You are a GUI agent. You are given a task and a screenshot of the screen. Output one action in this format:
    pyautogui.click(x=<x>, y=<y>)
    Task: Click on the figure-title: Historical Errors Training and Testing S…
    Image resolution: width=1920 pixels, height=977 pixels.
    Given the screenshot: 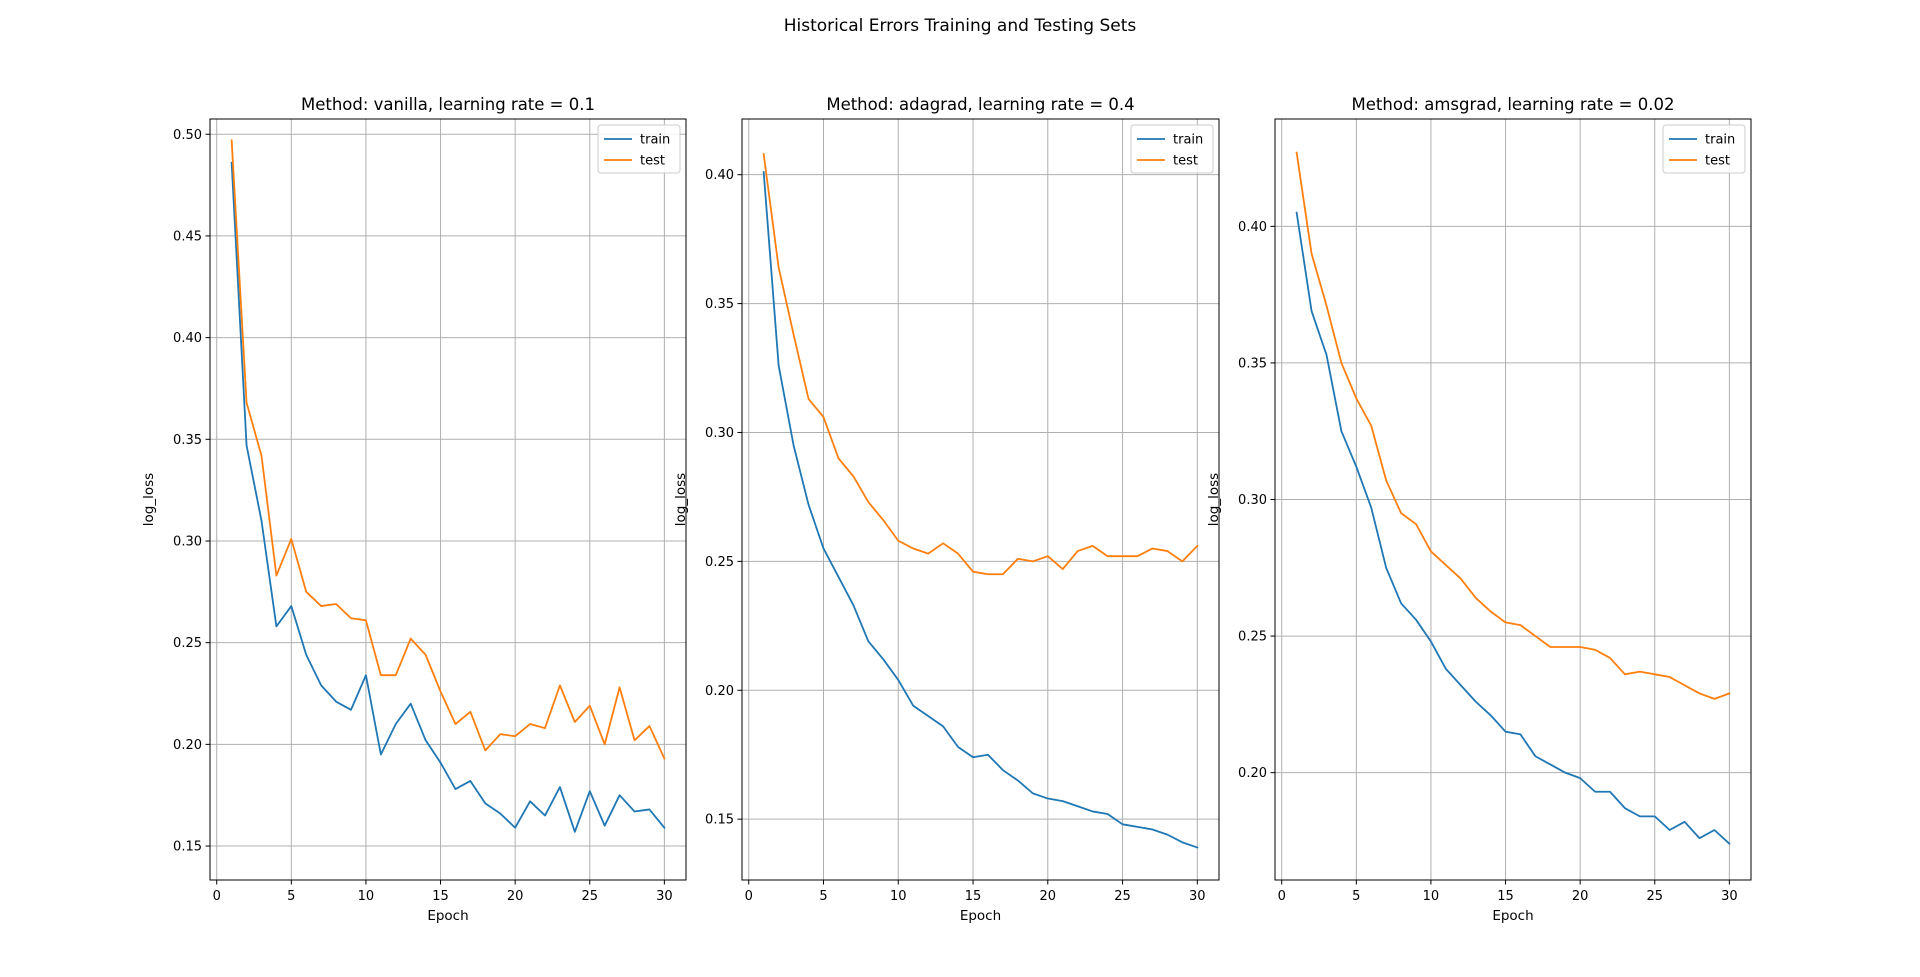 What is the action you would take?
    pyautogui.click(x=960, y=26)
    